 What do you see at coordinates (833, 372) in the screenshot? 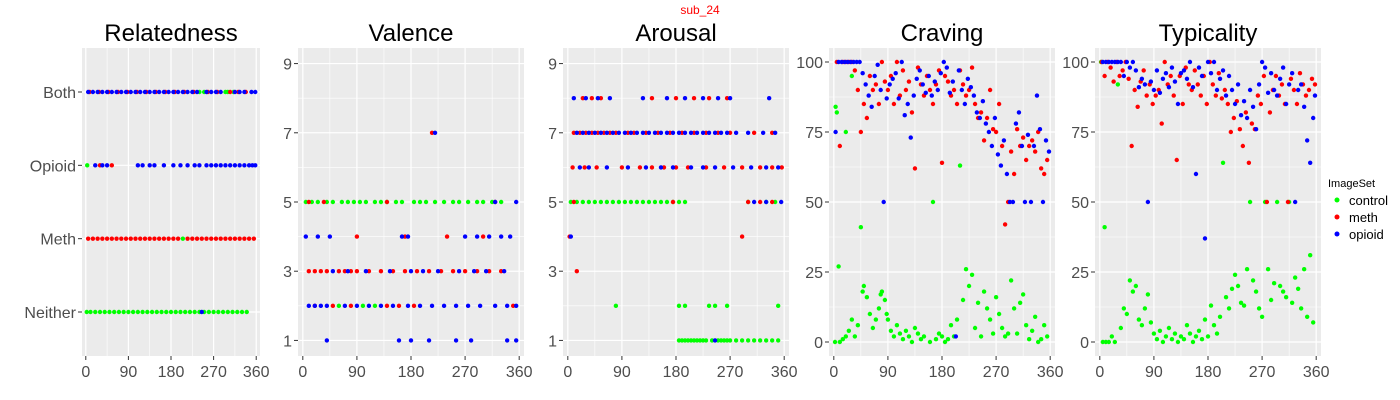
I see `x-tick-label: 0` at bounding box center [833, 372].